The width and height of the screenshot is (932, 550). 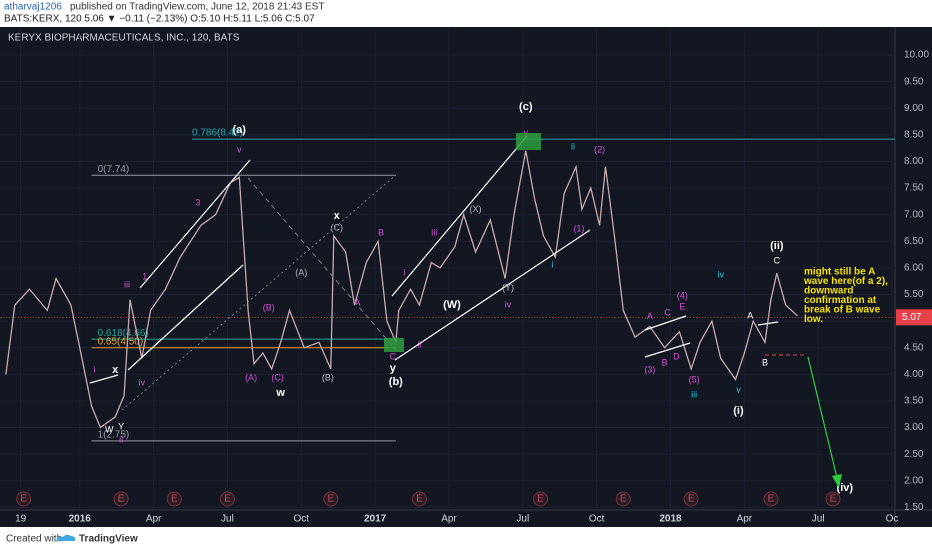 What do you see at coordinates (738, 411) in the screenshot?
I see `wave-label: (i)` at bounding box center [738, 411].